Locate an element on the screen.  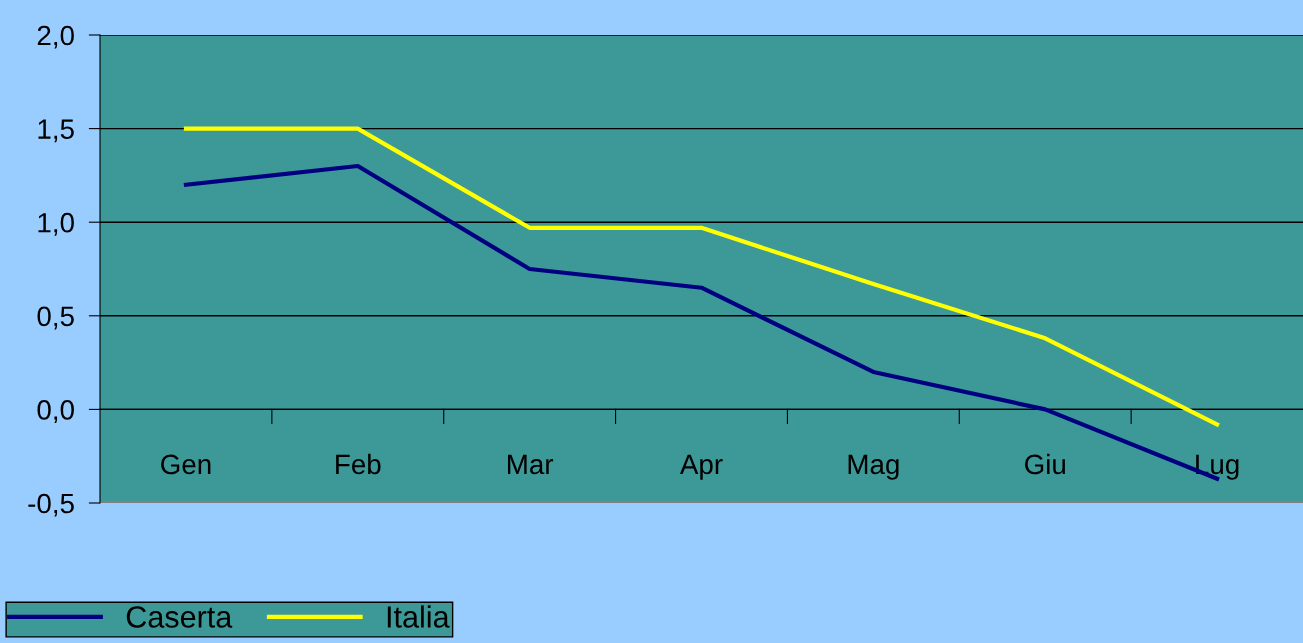
y-tick-label: 0,0 is located at coordinates (55, 412).